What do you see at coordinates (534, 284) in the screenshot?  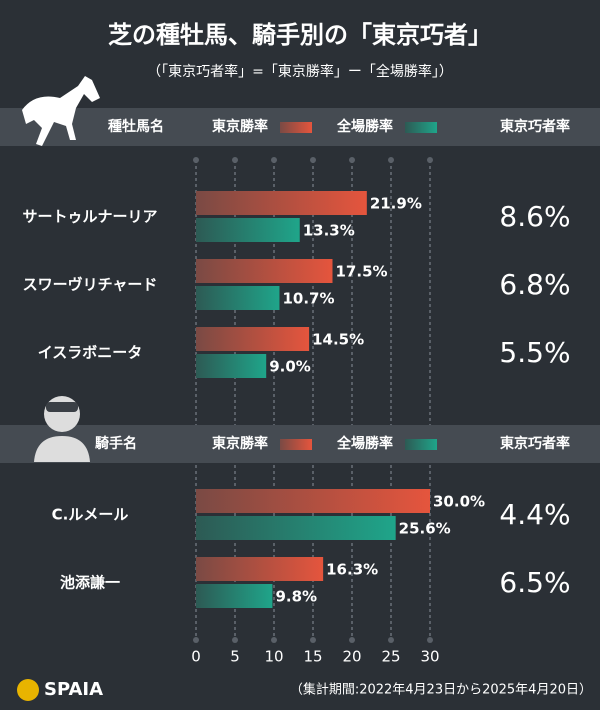 I see `extra-value: 6.8%` at bounding box center [534, 284].